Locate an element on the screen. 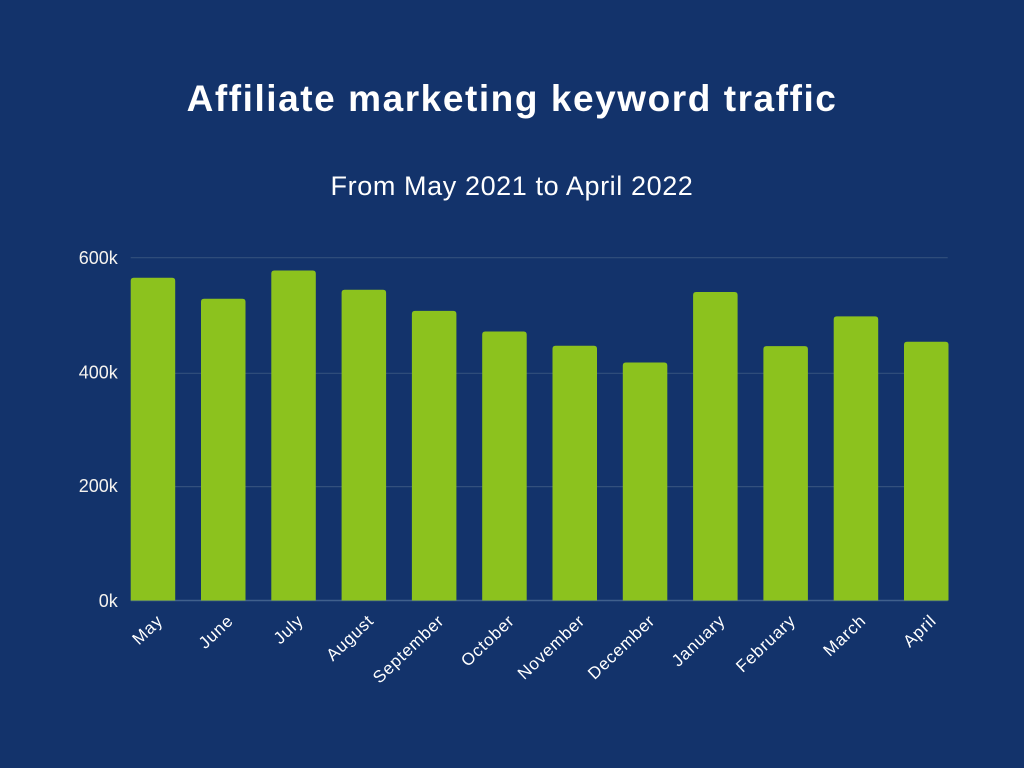 This screenshot has width=1024, height=768. svg-text: October is located at coordinates (487, 640).